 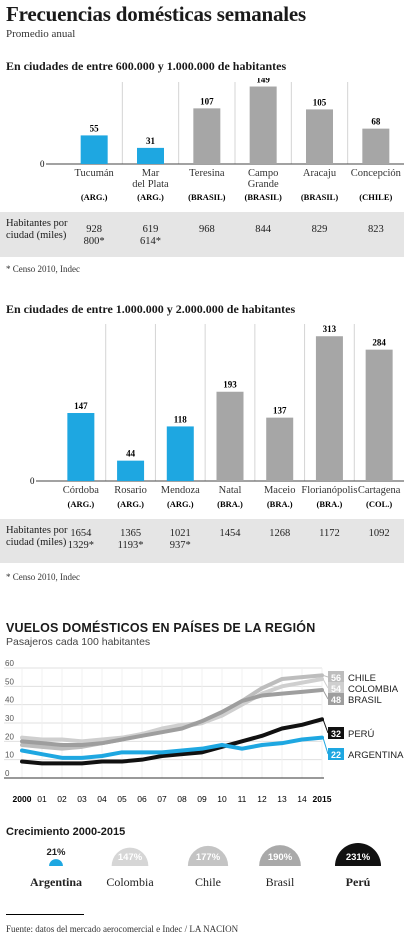 What do you see at coordinates (282, 799) in the screenshot?
I see `x-tick-label: 13` at bounding box center [282, 799].